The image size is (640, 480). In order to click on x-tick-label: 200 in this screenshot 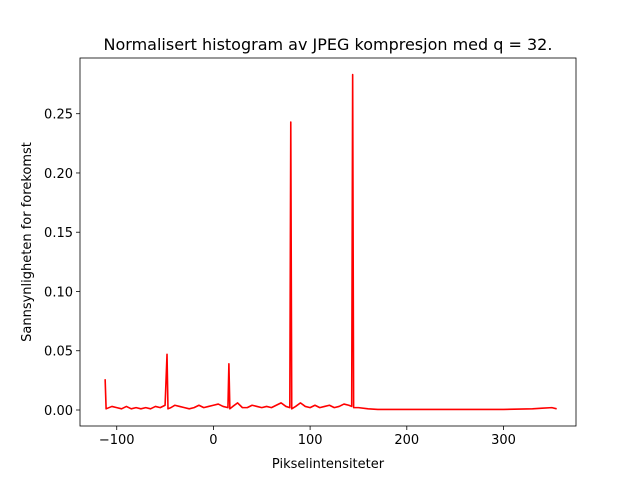, I will do `click(406, 440)`.